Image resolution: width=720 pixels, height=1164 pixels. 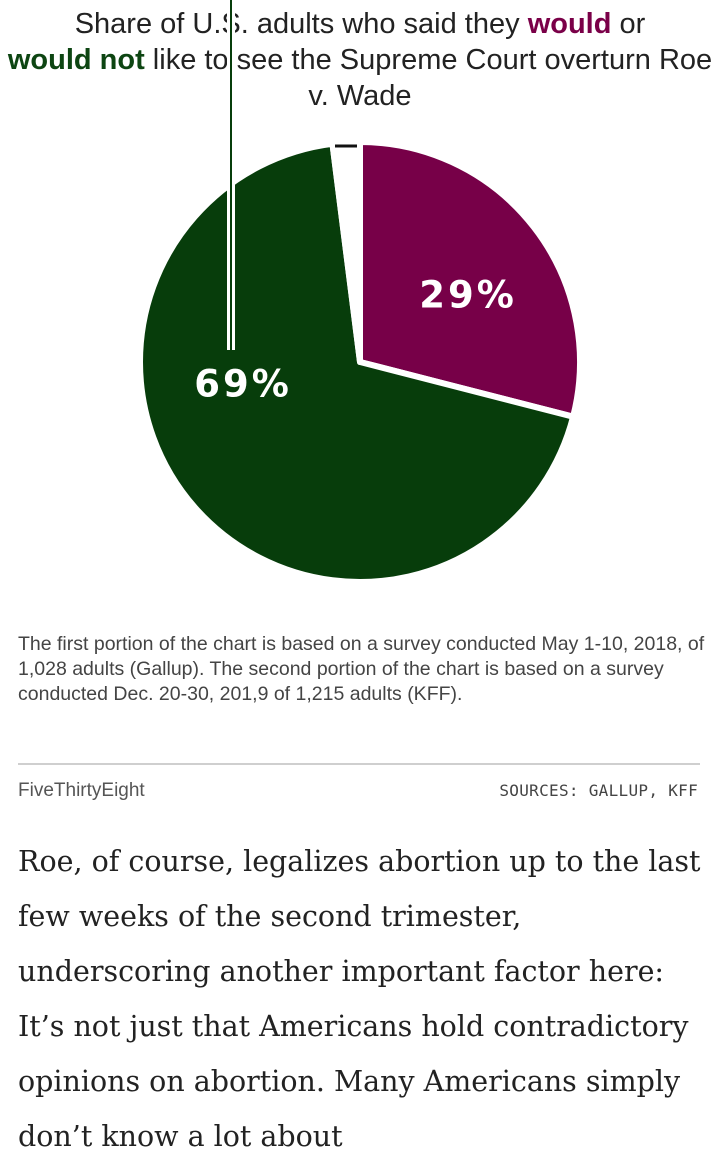 What do you see at coordinates (628, 24) in the screenshot?
I see `title-part-2: or` at bounding box center [628, 24].